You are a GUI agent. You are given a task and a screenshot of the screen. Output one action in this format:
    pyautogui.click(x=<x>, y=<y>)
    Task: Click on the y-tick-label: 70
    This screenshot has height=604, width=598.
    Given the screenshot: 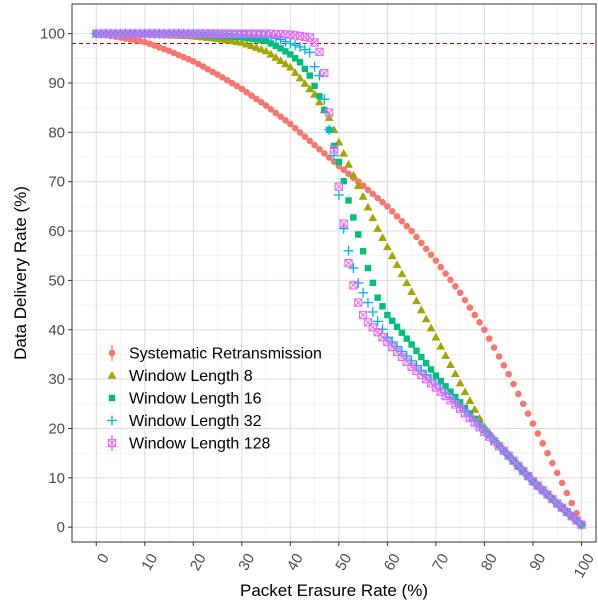 What is the action you would take?
    pyautogui.click(x=56, y=182)
    